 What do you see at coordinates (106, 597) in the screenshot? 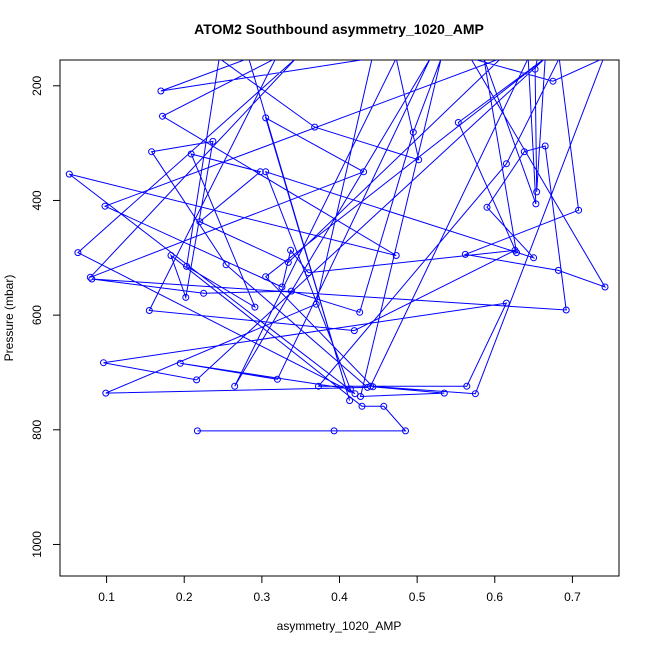
I see `x-tick-label: 0.1` at bounding box center [106, 597].